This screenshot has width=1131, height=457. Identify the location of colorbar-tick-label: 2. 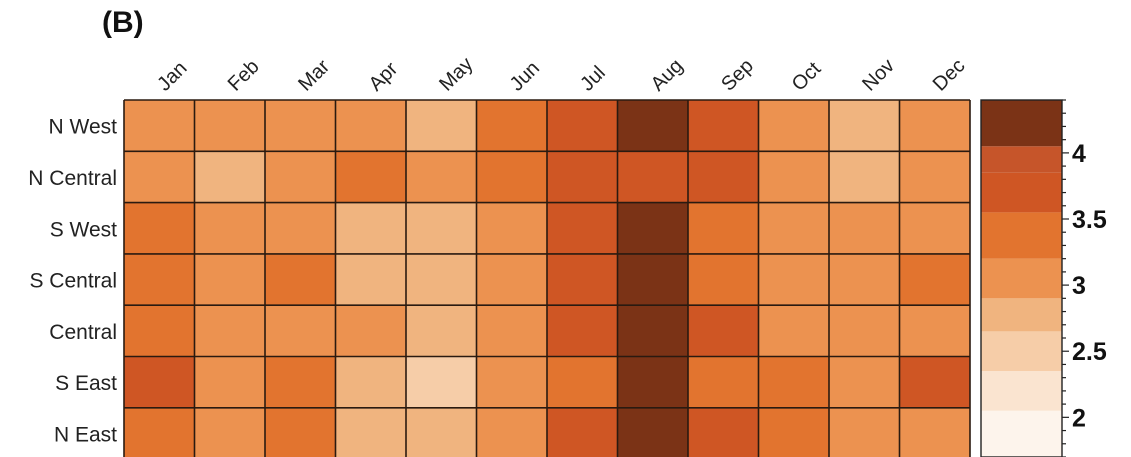
(1079, 418).